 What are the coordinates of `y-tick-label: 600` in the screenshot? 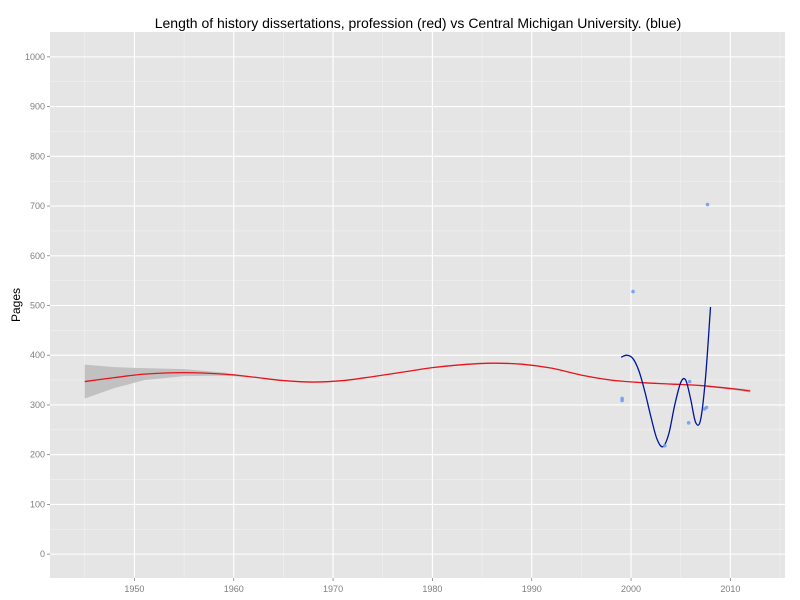 It's located at (37, 256).